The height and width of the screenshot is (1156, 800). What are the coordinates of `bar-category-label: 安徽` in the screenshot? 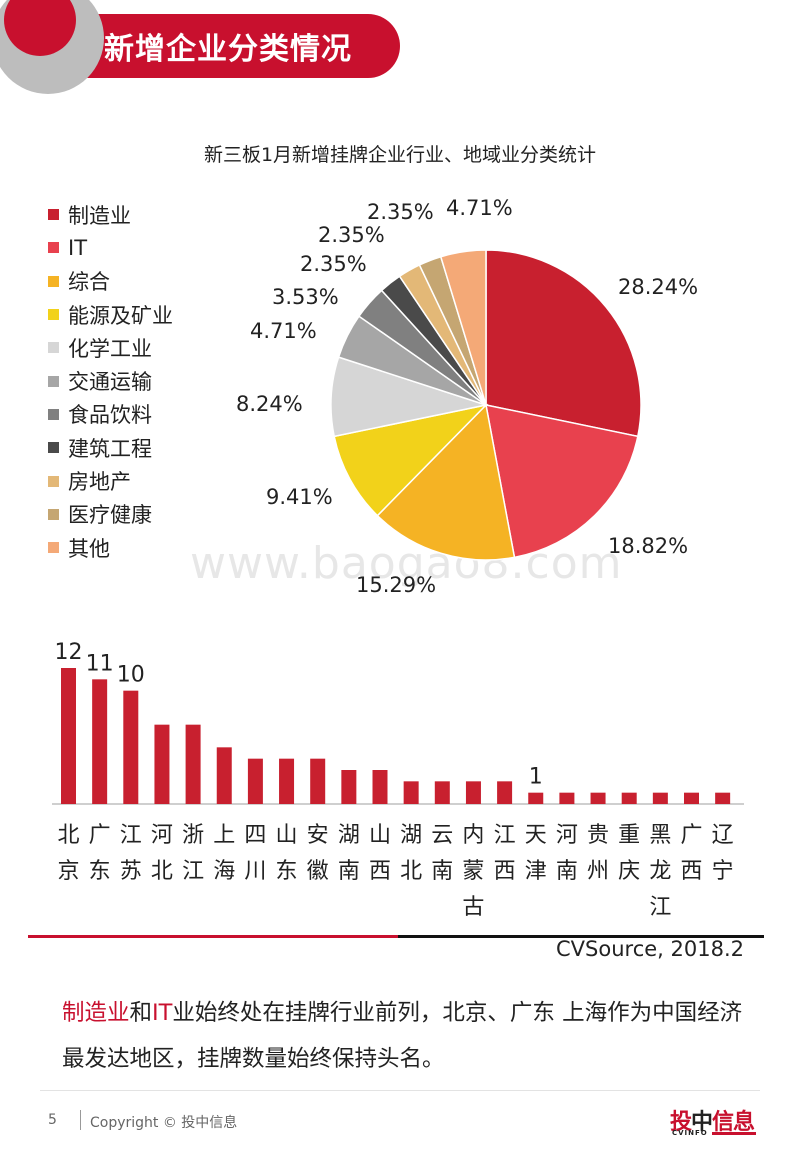 It's located at (317, 853).